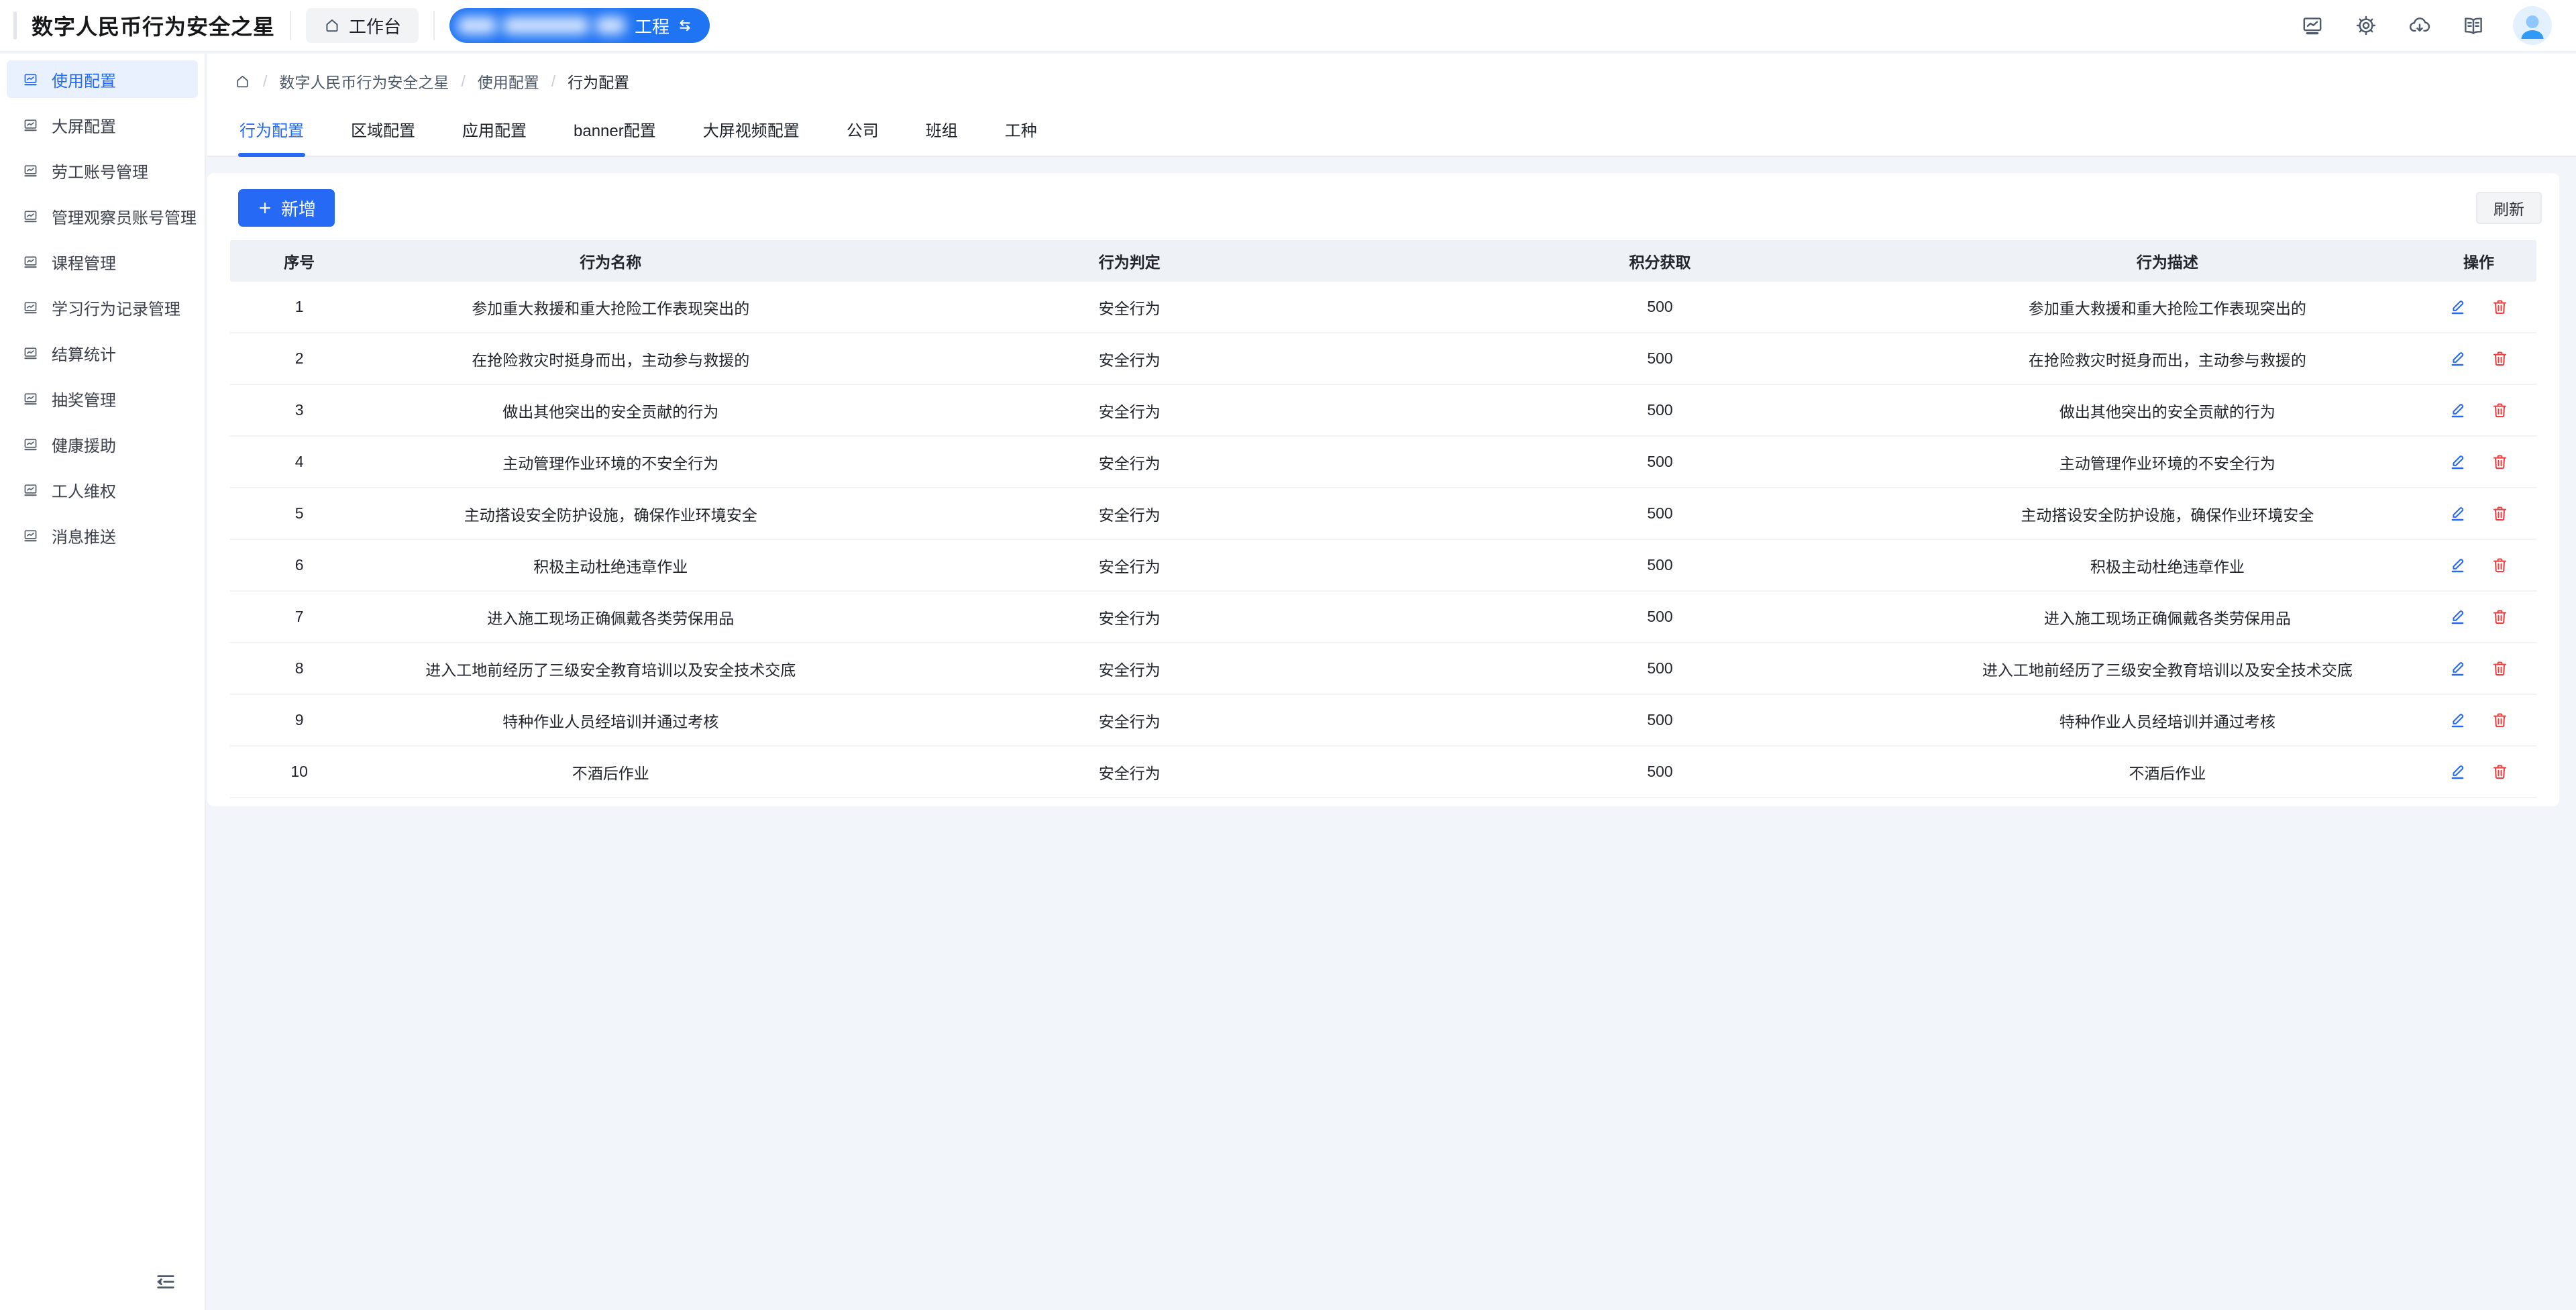 The width and height of the screenshot is (2576, 1310). I want to click on tab: 公司, so click(862, 136).